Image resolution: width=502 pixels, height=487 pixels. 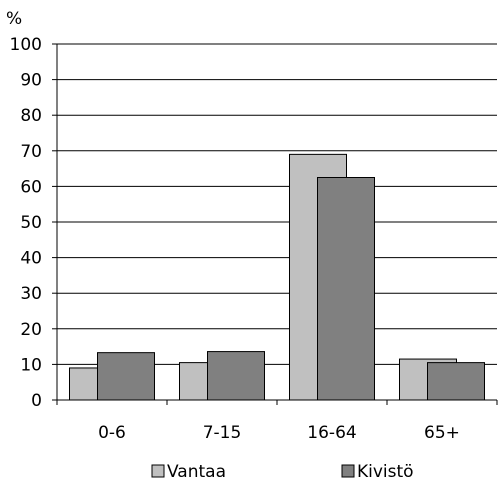 What do you see at coordinates (236, 376) in the screenshot?
I see `bar-kivistö-7-15` at bounding box center [236, 376].